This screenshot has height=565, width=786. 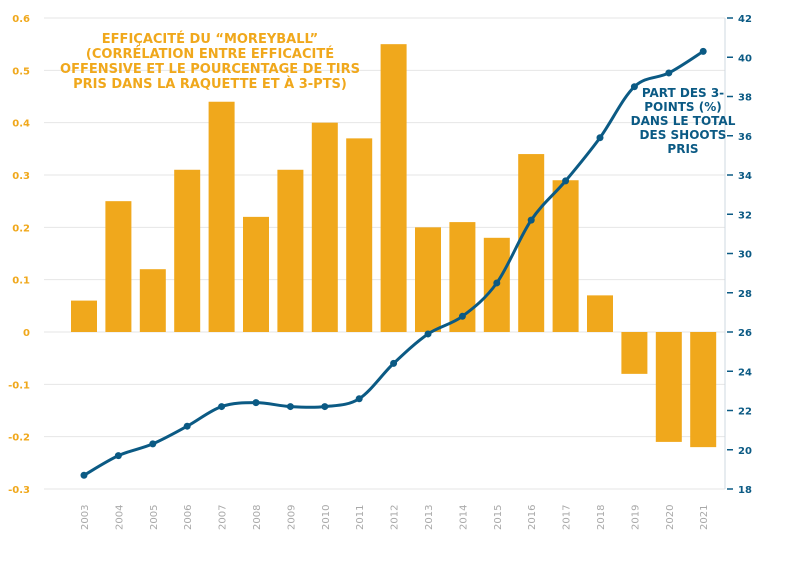 What do you see at coordinates (669, 73) in the screenshot?
I see `line-point-2020` at bounding box center [669, 73].